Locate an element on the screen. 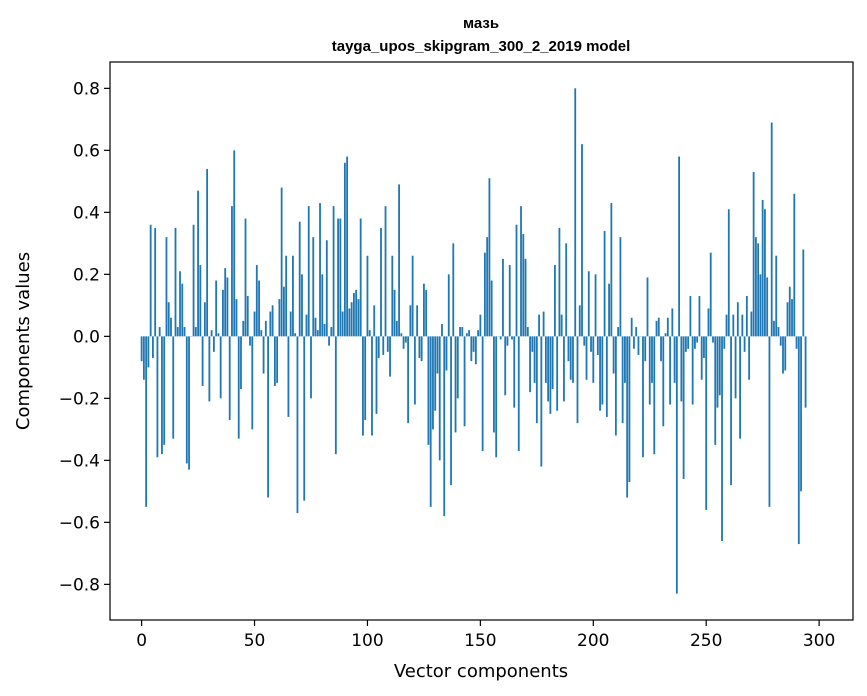  y-tick-label: 0.0 is located at coordinates (86, 337).